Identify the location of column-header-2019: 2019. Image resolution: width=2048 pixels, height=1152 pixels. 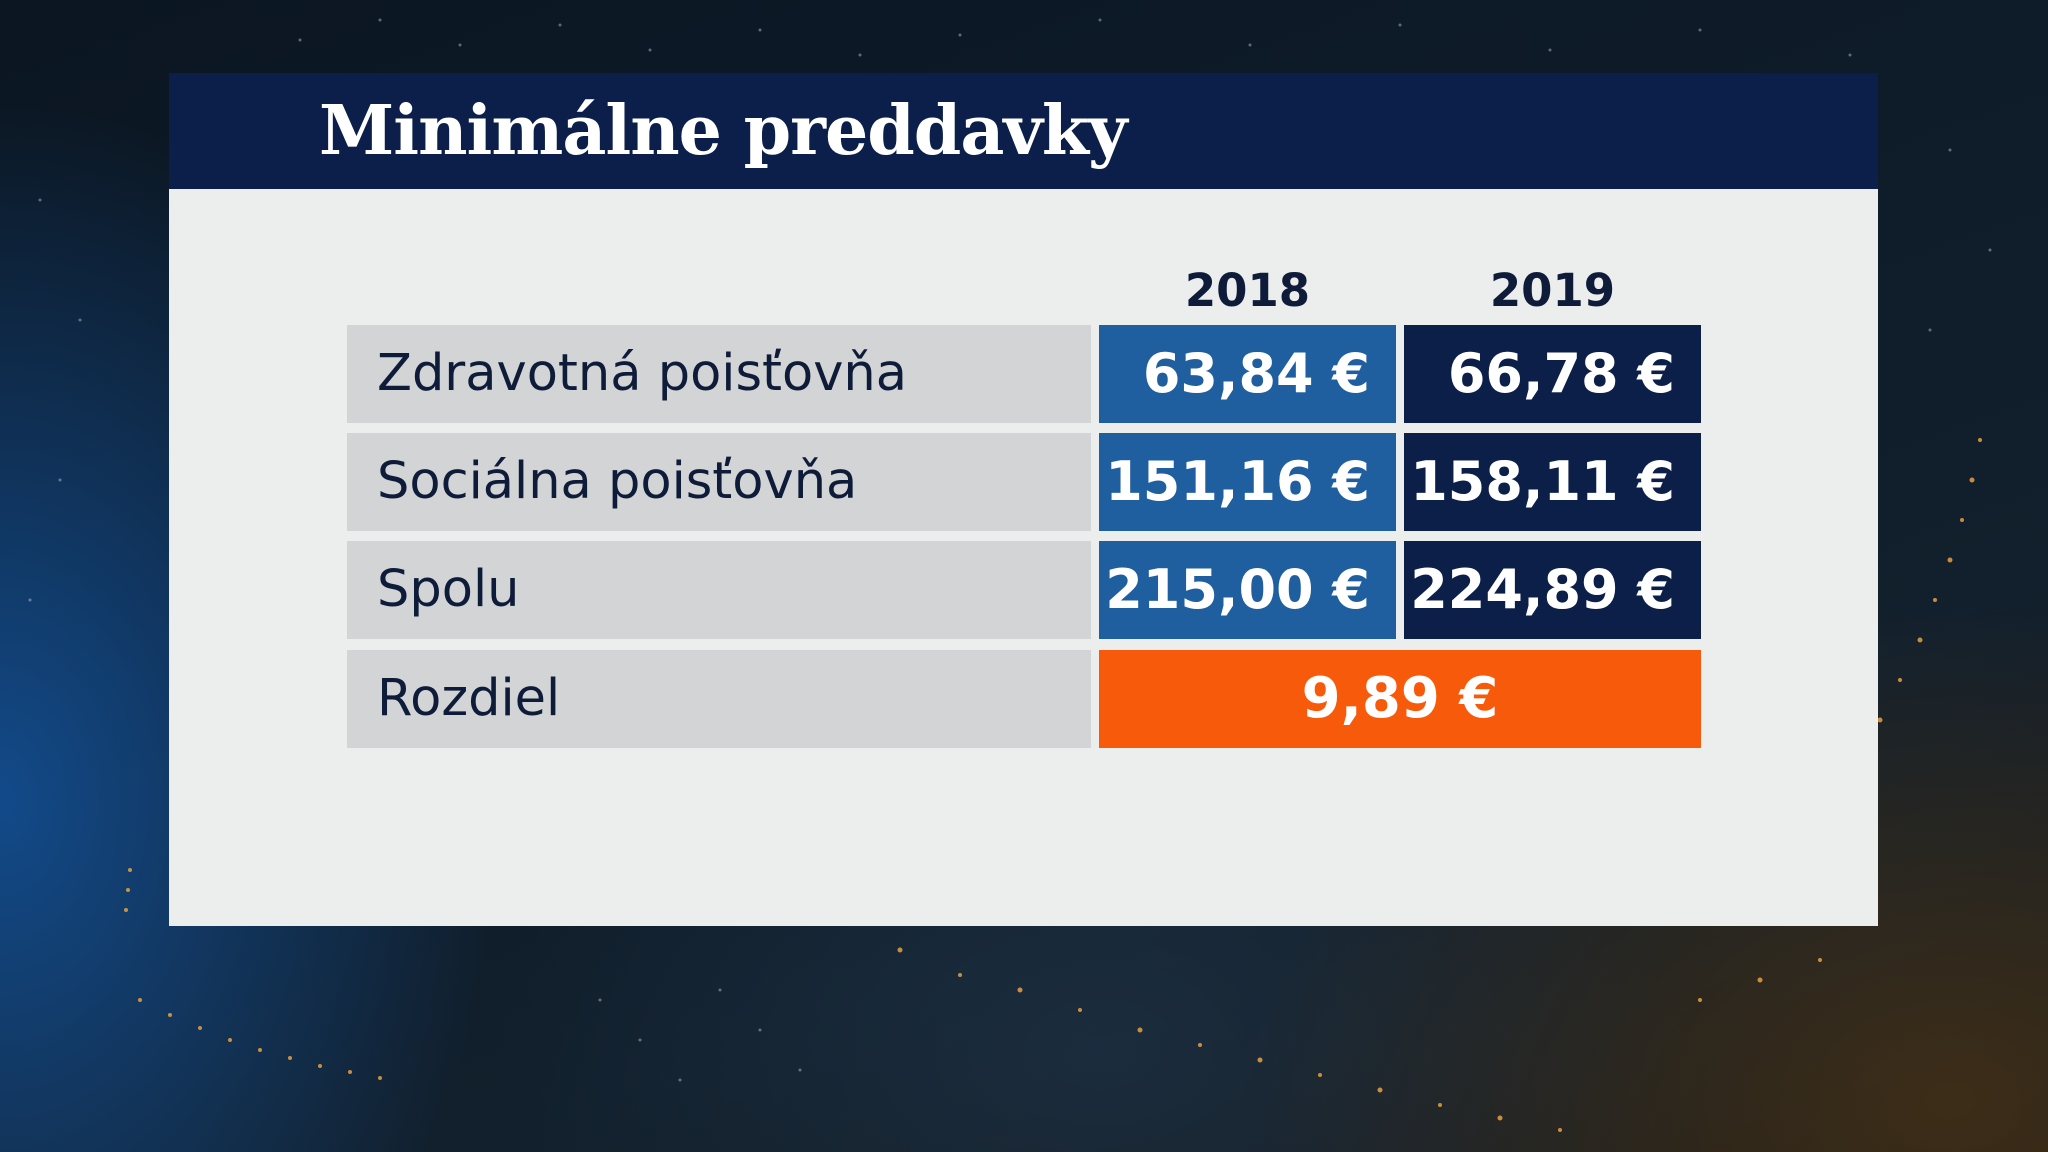
(1552, 290).